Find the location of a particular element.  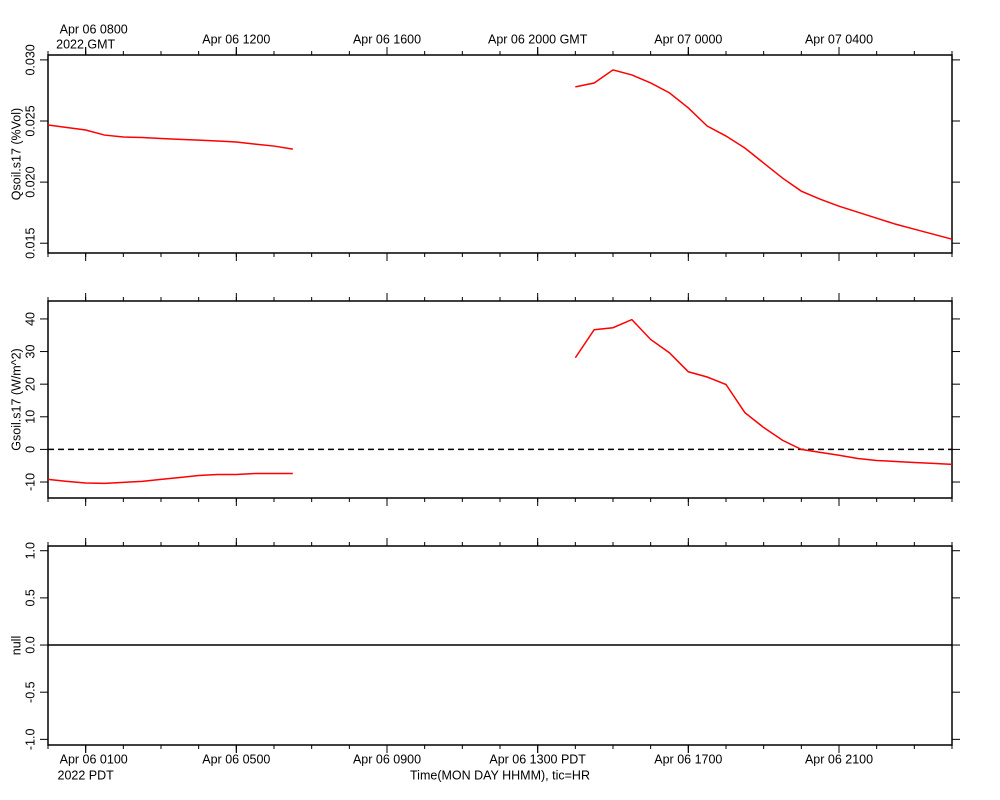

y-tick-label: -0.5 is located at coordinates (30, 692).